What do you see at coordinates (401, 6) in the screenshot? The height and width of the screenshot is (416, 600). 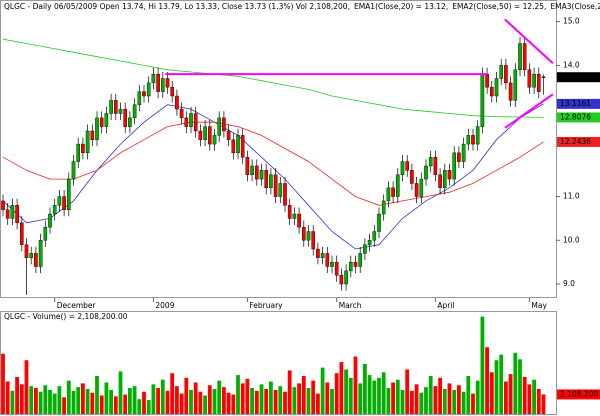 I see `legend-entry: EMA1(Close,20) = 13.12,` at bounding box center [401, 6].